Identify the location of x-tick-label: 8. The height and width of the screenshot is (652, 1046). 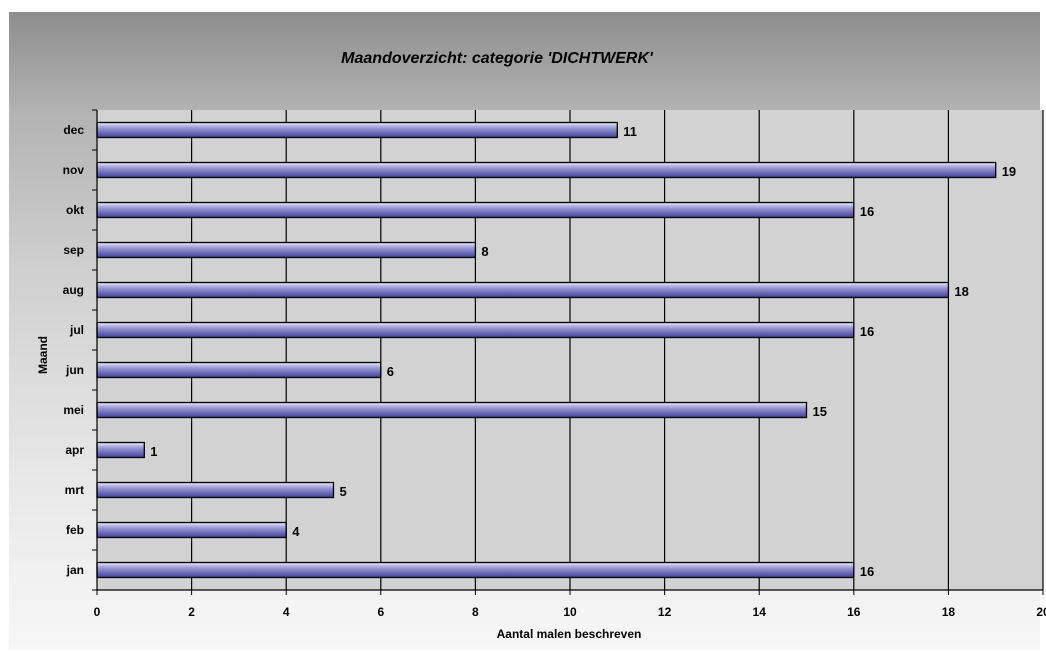
(475, 612).